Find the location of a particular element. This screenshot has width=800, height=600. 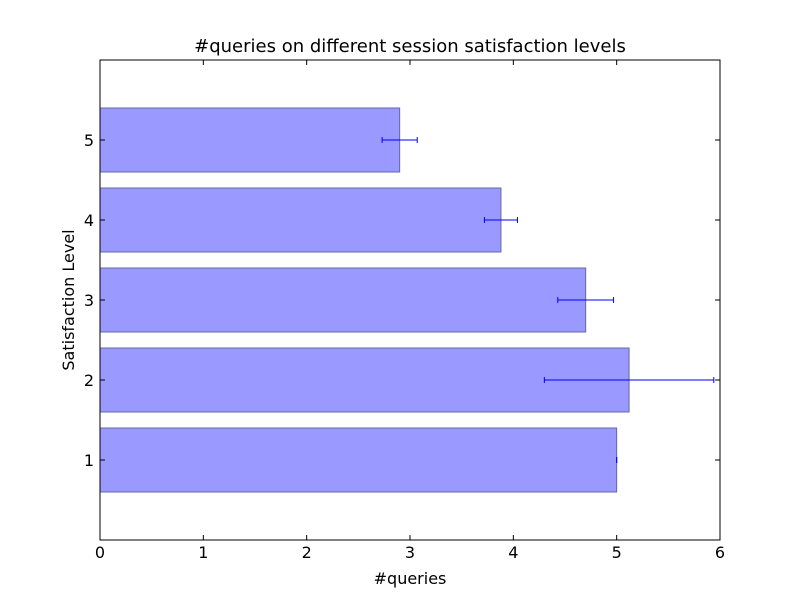

y-tick-label-4: 4 is located at coordinates (89, 220).